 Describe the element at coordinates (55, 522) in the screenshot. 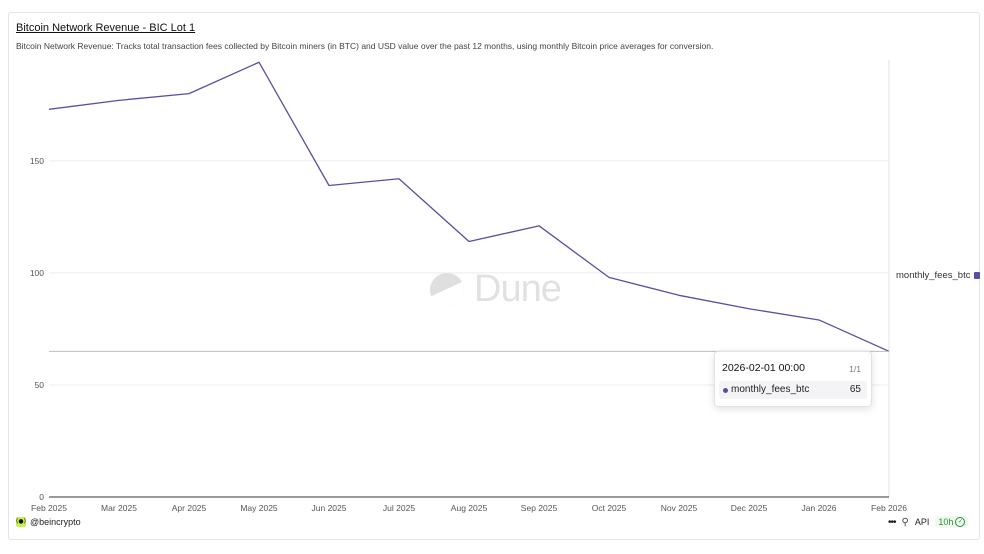

I see `author-name: @beincrypto` at that location.